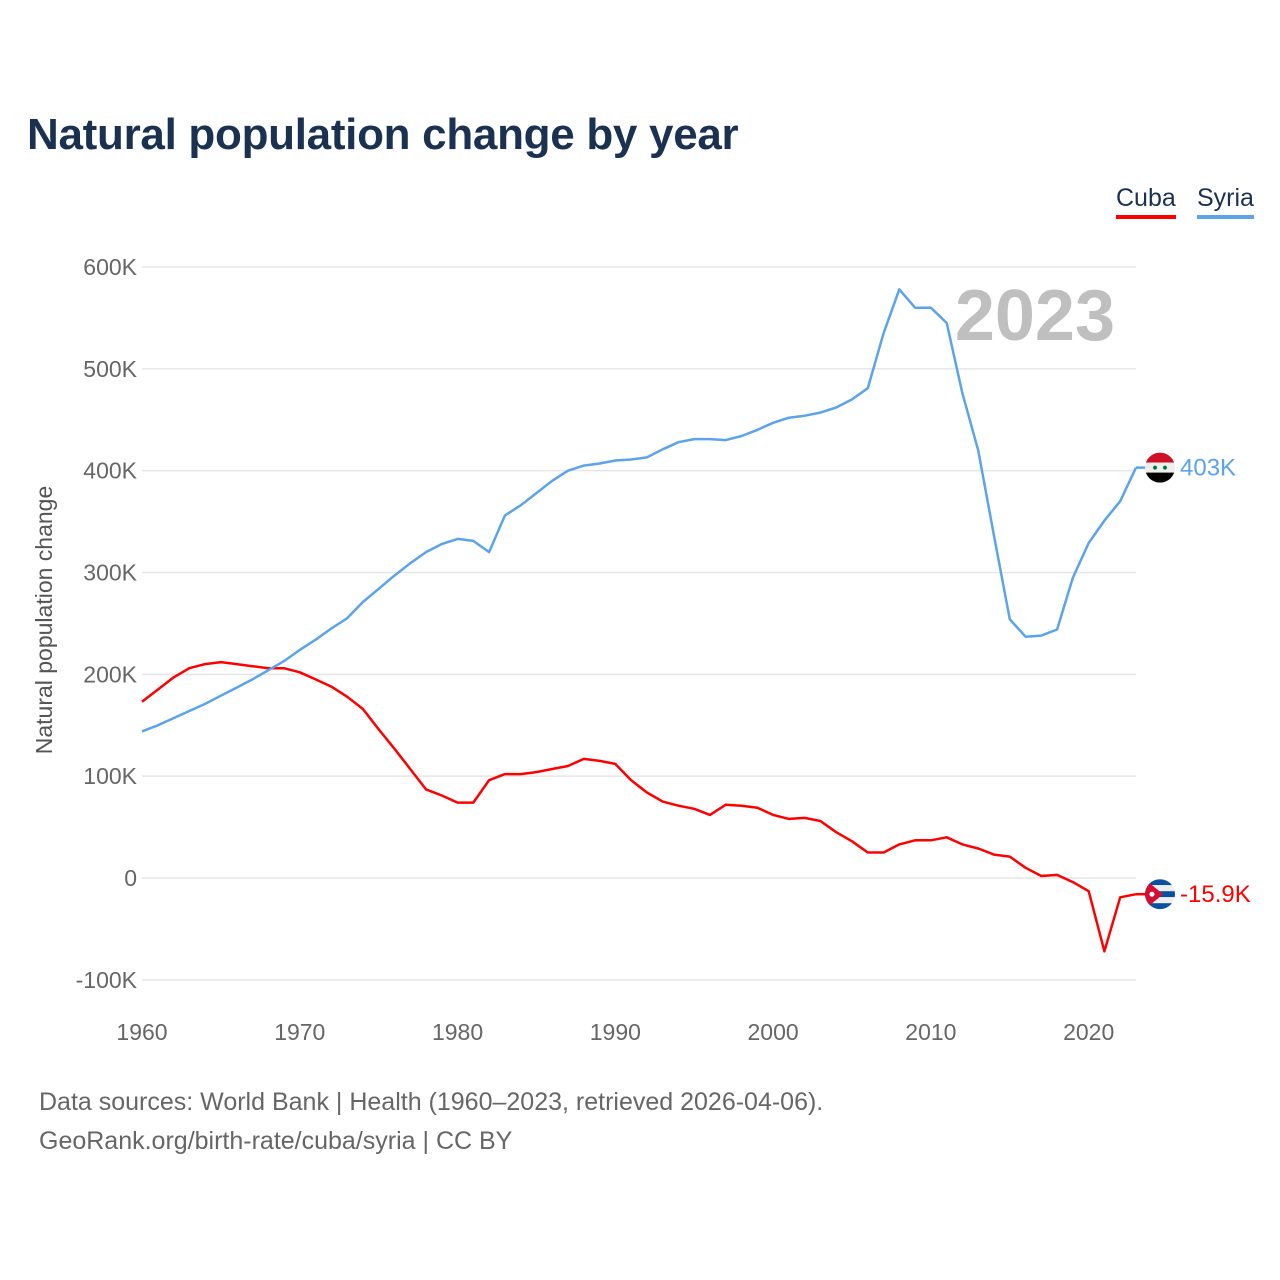 This screenshot has height=1280, width=1280. Describe the element at coordinates (930, 1032) in the screenshot. I see `x-tick-label: 2010` at that location.